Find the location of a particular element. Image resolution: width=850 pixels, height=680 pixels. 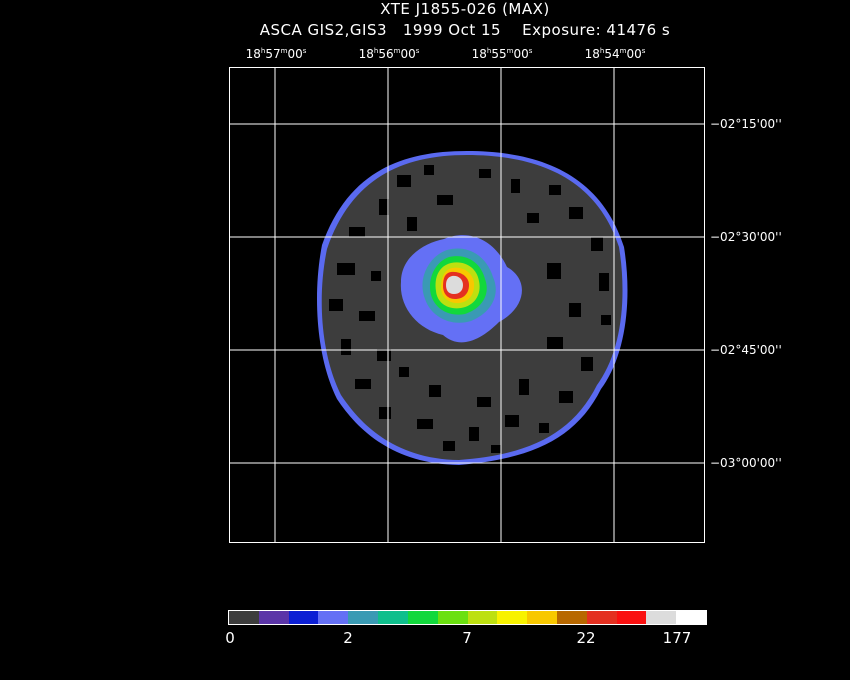

colorbar-tick-label: 2 is located at coordinates (348, 638).